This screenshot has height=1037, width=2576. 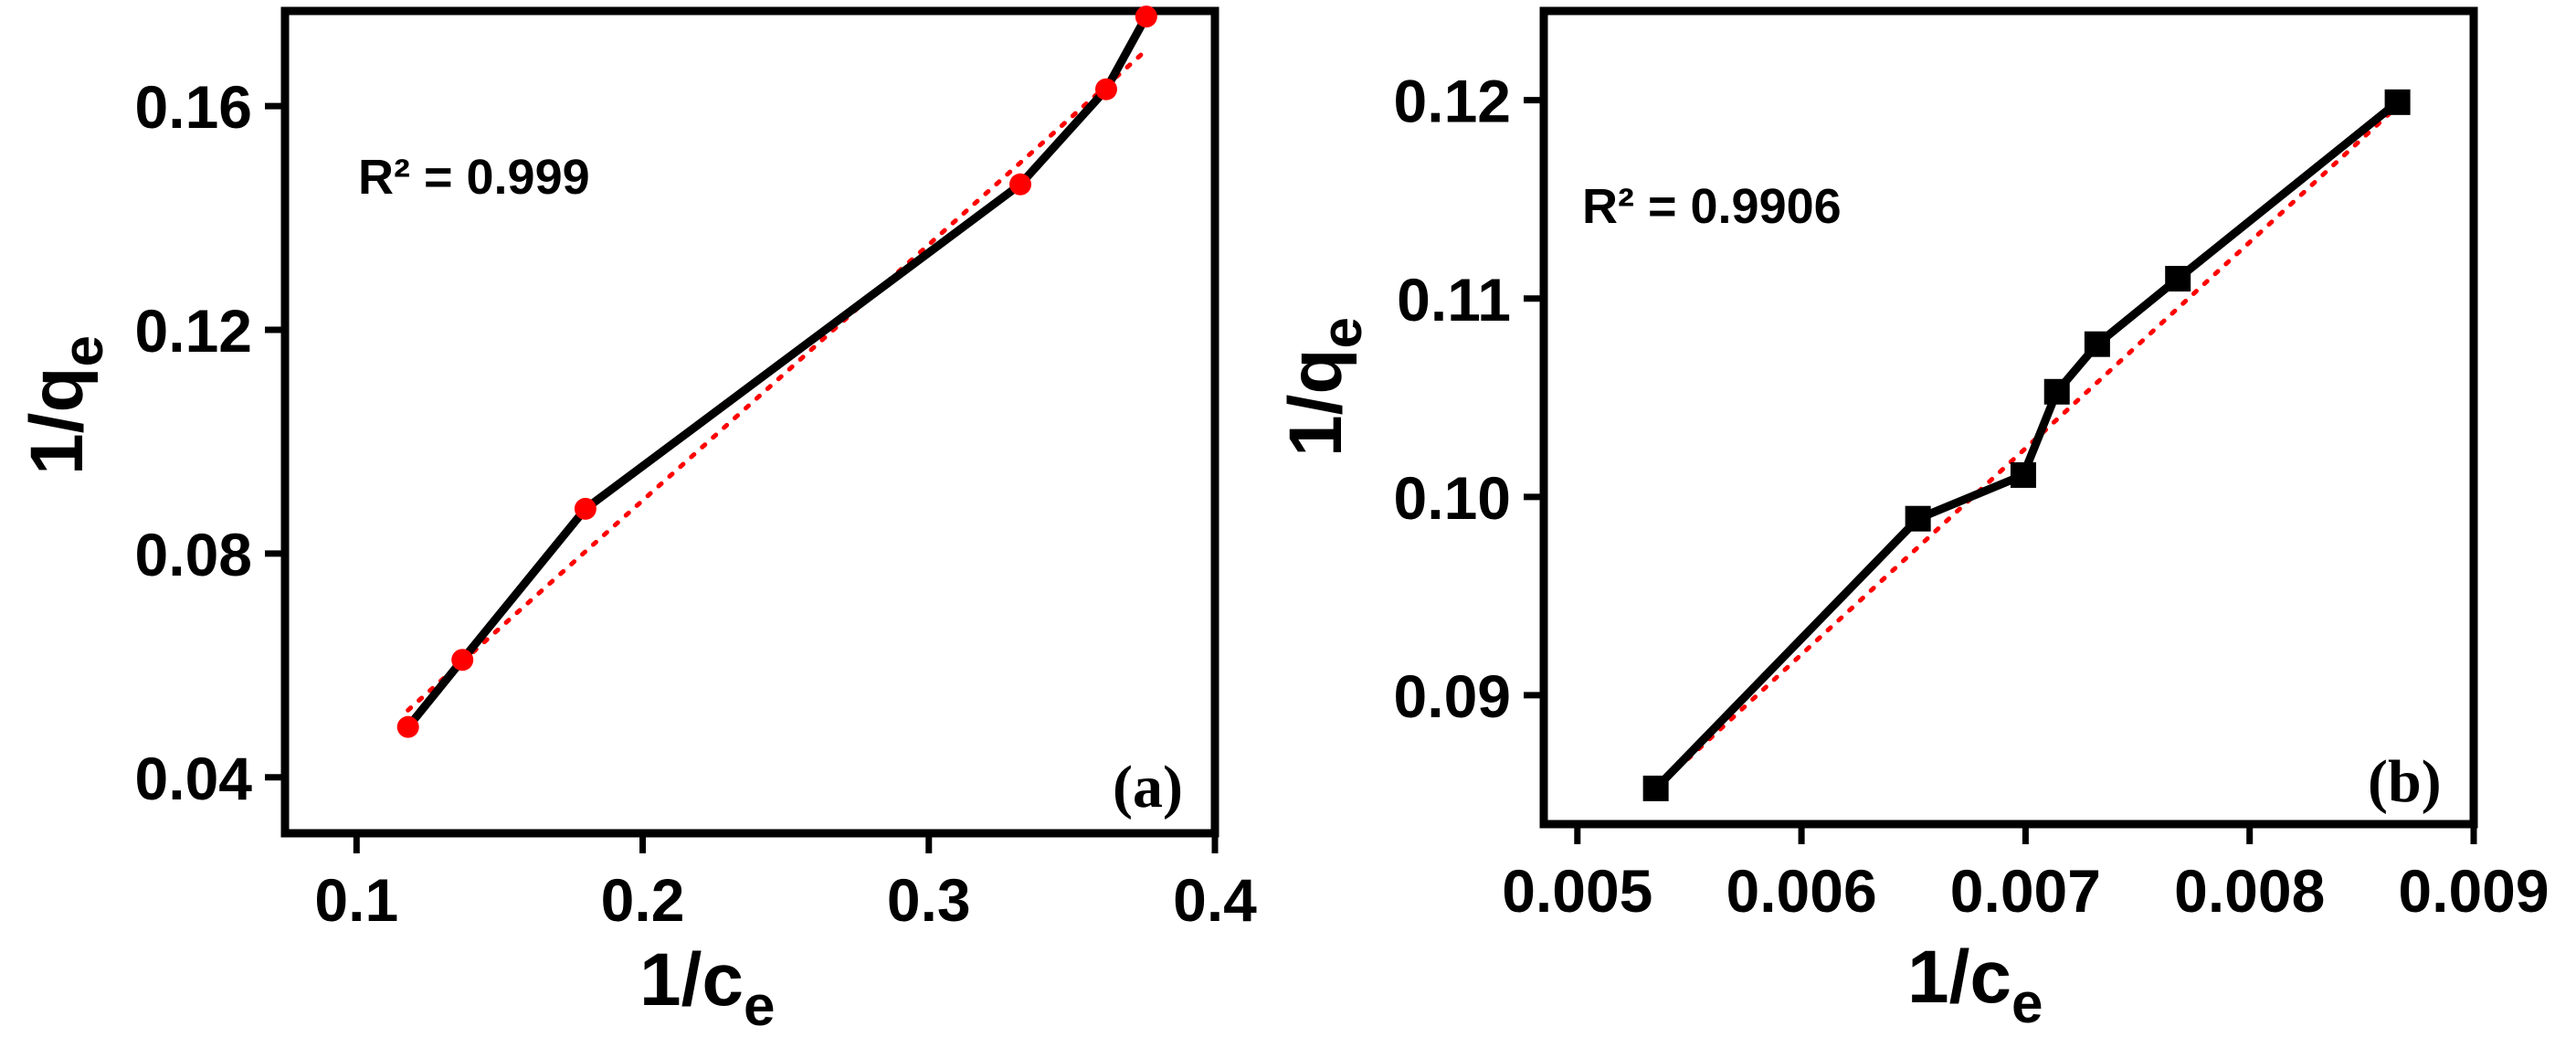 What do you see at coordinates (193, 107) in the screenshot?
I see `y-tick-label: 0.16` at bounding box center [193, 107].